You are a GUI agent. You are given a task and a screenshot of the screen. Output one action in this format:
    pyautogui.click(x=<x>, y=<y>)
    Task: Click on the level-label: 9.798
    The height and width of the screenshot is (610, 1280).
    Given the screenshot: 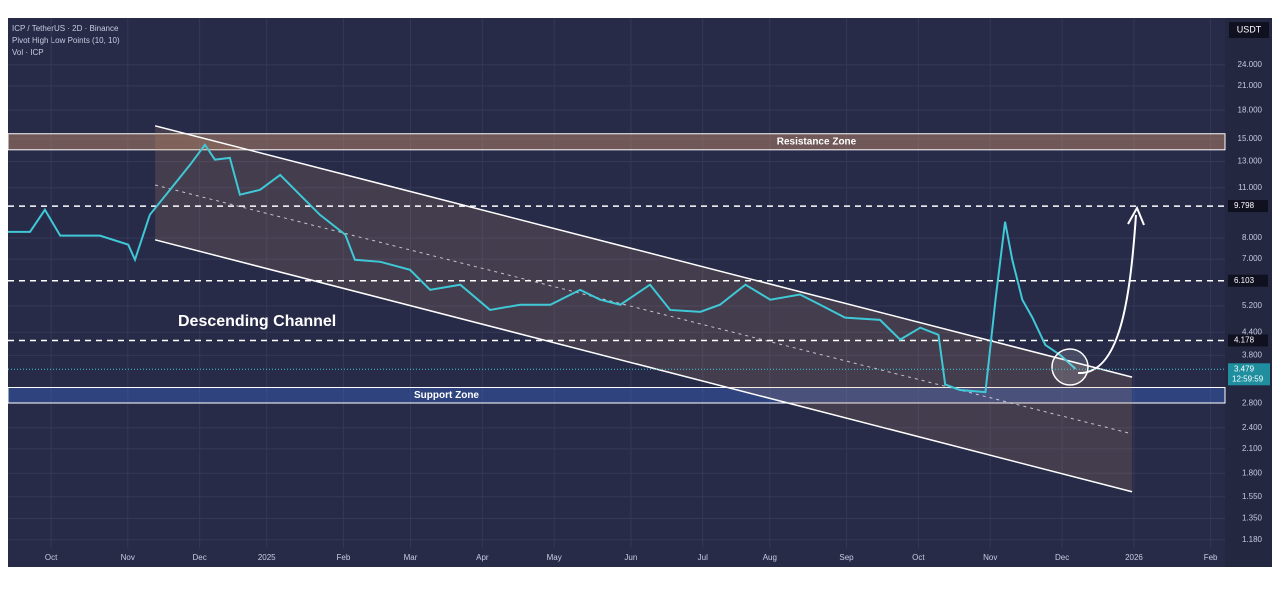 What is the action you would take?
    pyautogui.click(x=1244, y=205)
    